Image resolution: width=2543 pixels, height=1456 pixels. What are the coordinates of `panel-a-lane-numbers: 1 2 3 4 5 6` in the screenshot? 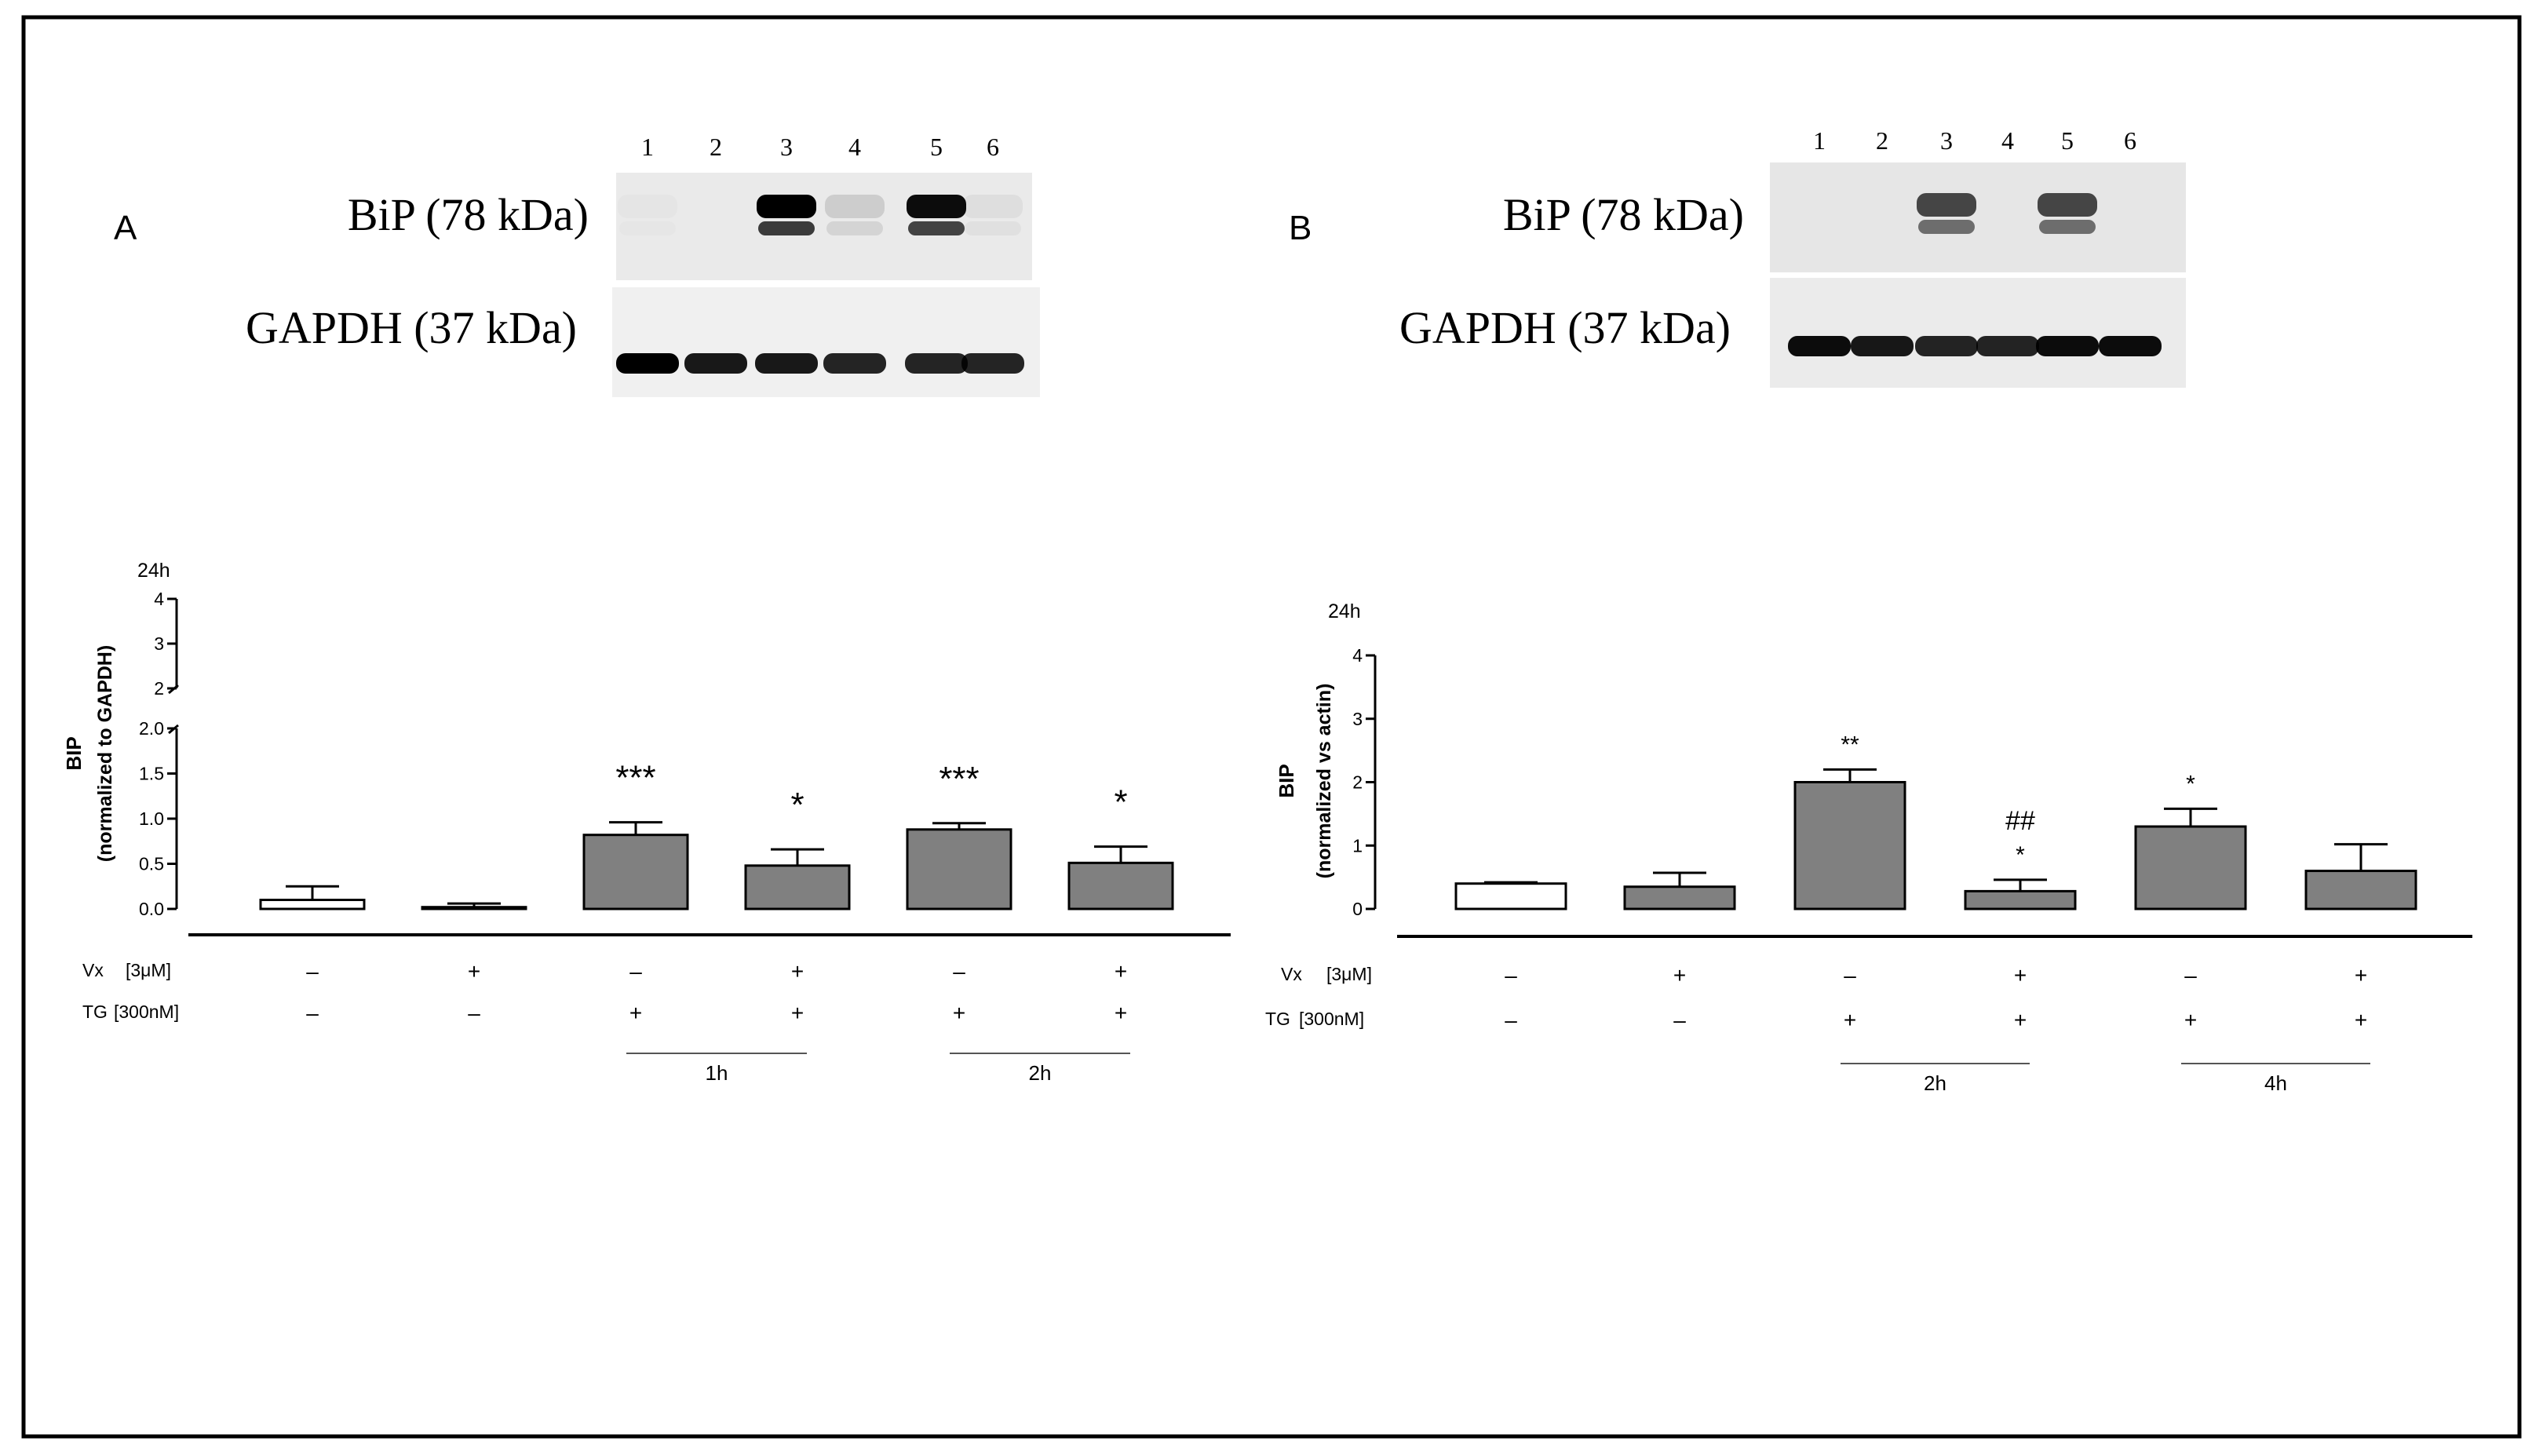 It's located at (820, 147).